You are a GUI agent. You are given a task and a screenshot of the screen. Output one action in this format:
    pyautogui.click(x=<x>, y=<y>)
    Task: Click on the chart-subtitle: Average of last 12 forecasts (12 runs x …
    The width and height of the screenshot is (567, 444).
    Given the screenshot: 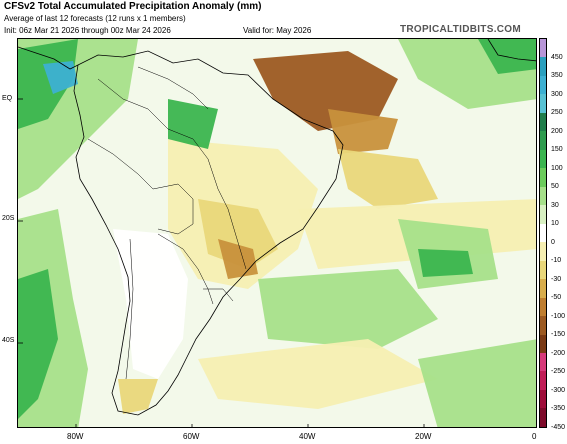 What is the action you would take?
    pyautogui.click(x=95, y=18)
    